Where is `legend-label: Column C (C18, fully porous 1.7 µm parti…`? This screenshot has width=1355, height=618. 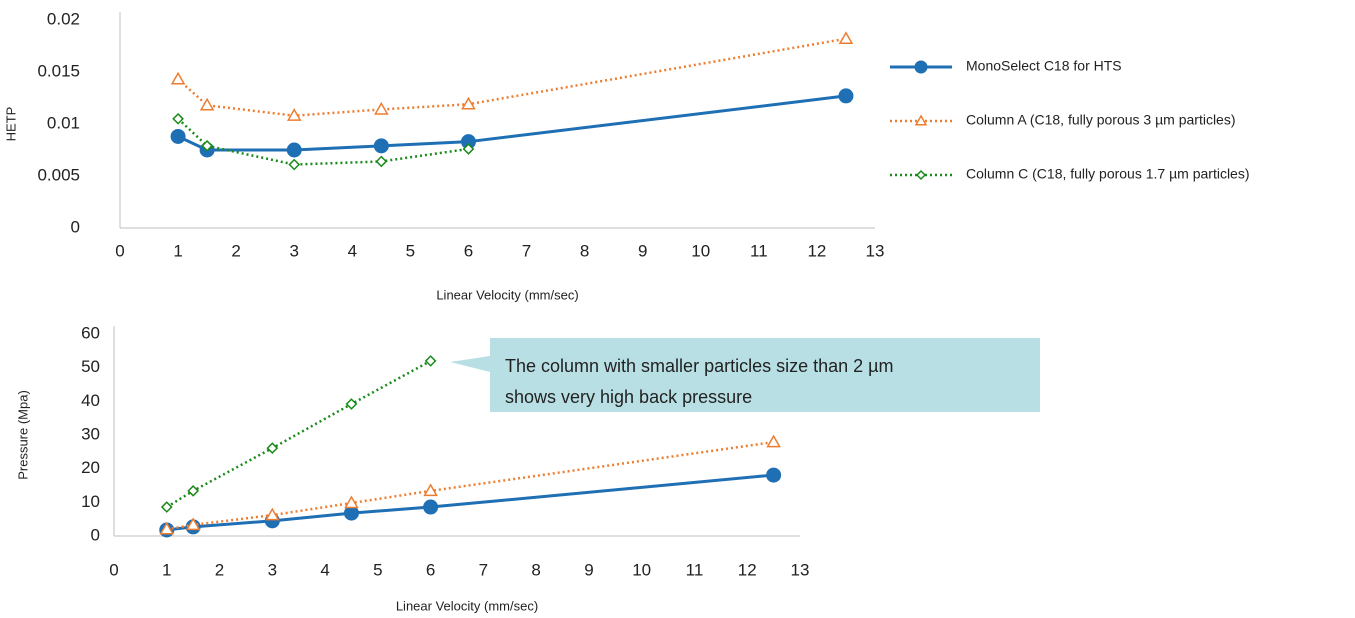
legend-label: Column C (C18, fully porous 1.7 µm parti… is located at coordinates (1108, 174).